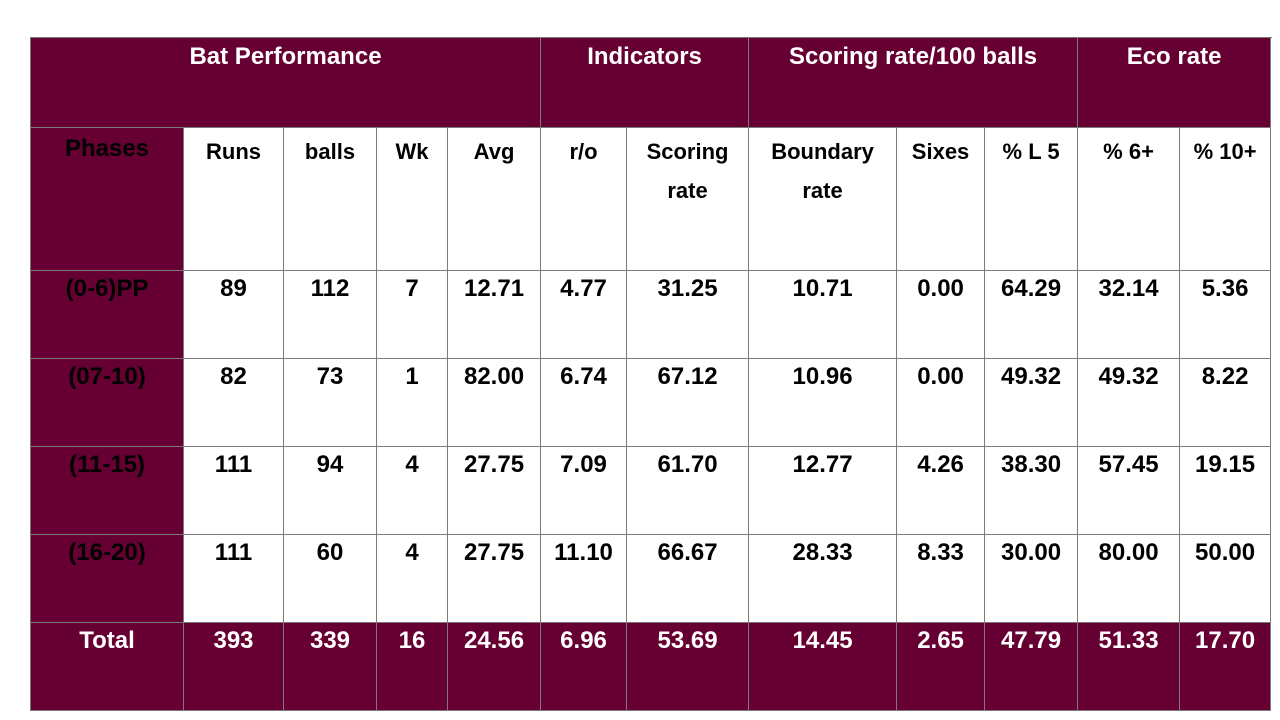 The height and width of the screenshot is (720, 1280). What do you see at coordinates (107, 490) in the screenshot?
I see `phase-cell: (11-15)` at bounding box center [107, 490].